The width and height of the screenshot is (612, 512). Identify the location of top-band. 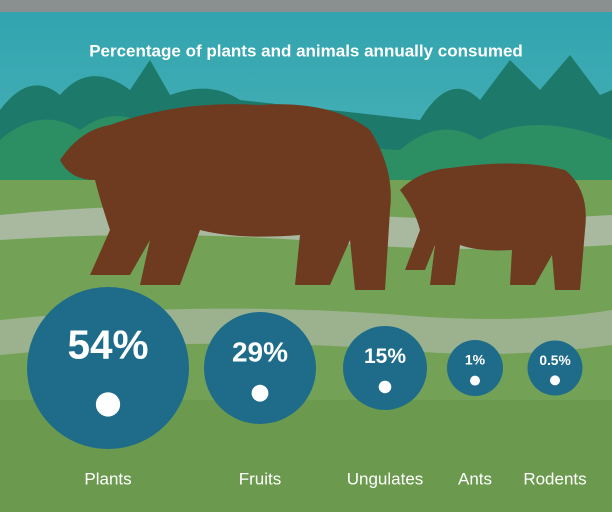
(306, 6).